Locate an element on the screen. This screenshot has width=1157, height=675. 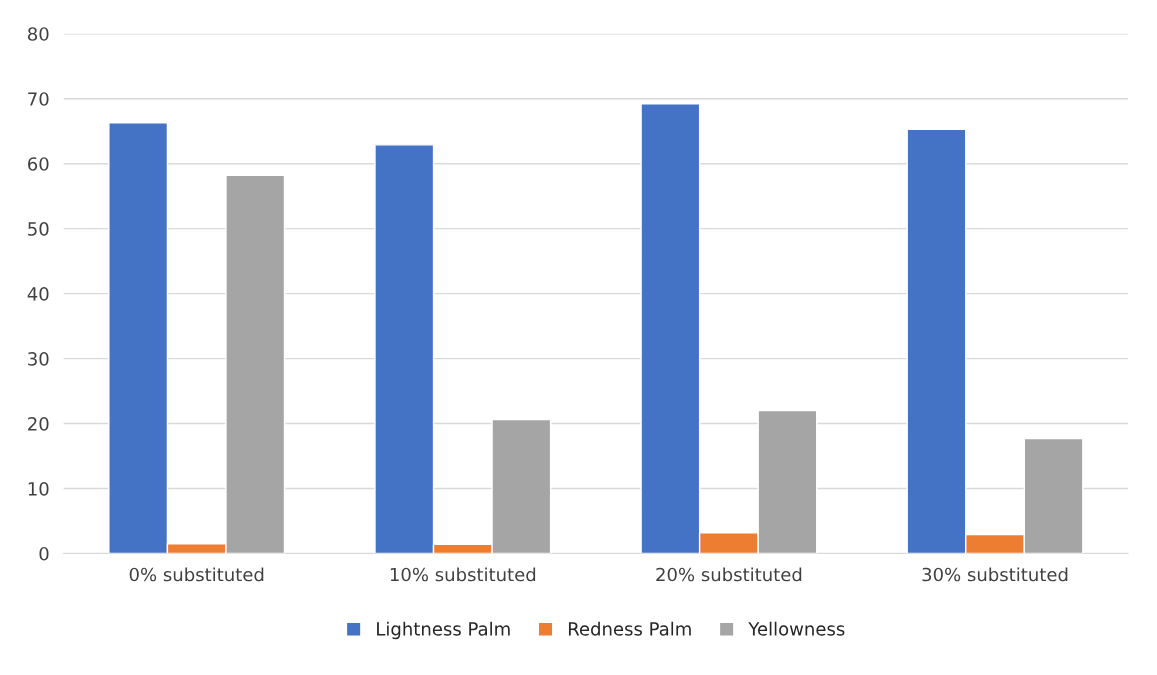
legend-label: Redness Palm is located at coordinates (629, 628).